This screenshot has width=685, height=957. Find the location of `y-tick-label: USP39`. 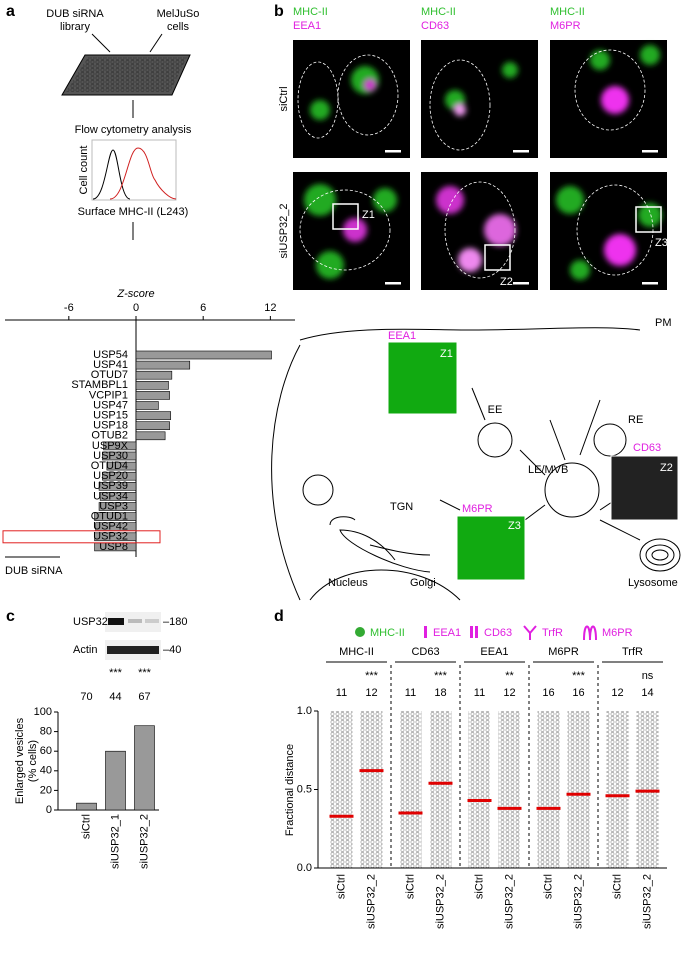

y-tick-label: USP39 is located at coordinates (110, 486).